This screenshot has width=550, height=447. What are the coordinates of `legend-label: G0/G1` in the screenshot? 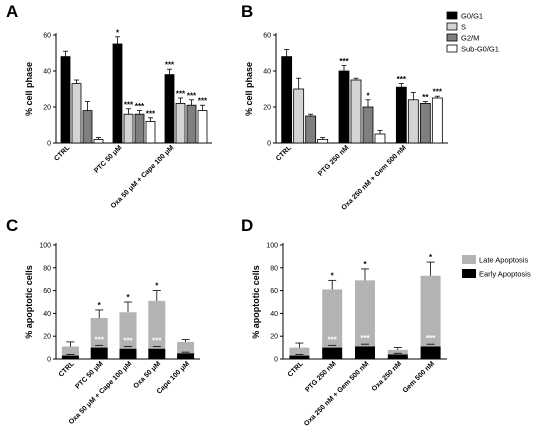 It's located at (472, 16).